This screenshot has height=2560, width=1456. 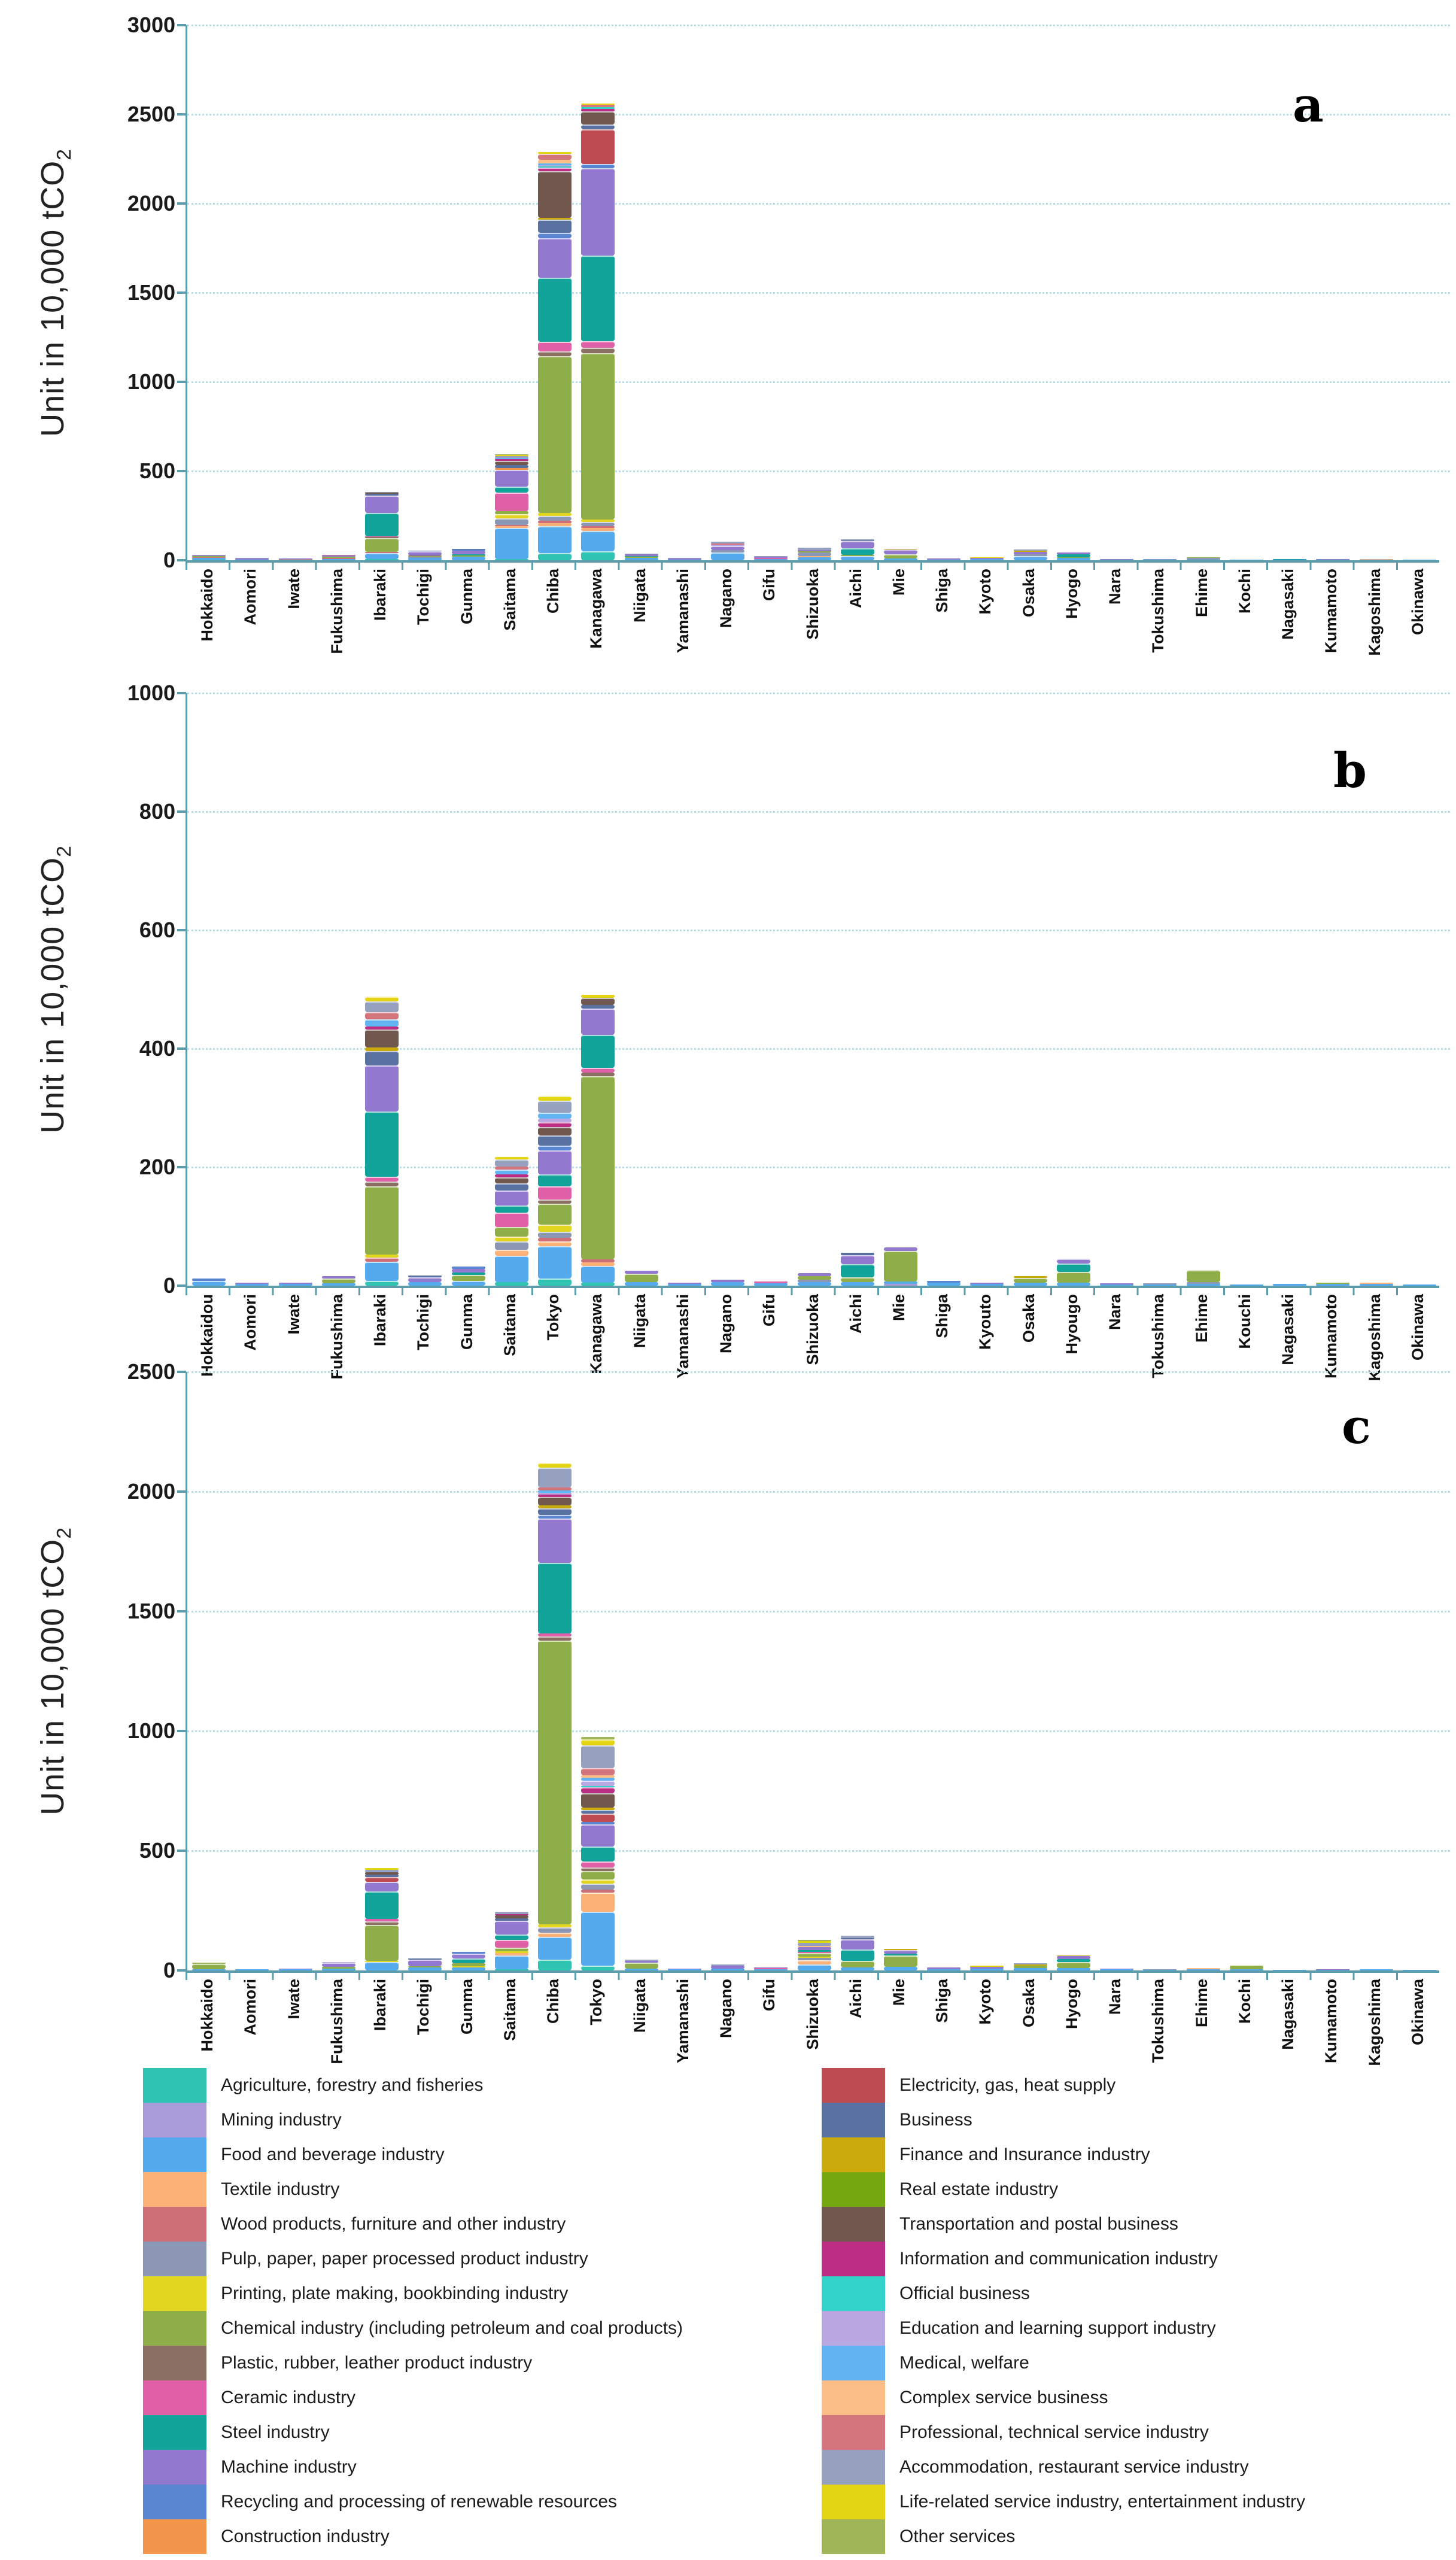 I want to click on bar-ibaraki, so click(x=382, y=1919).